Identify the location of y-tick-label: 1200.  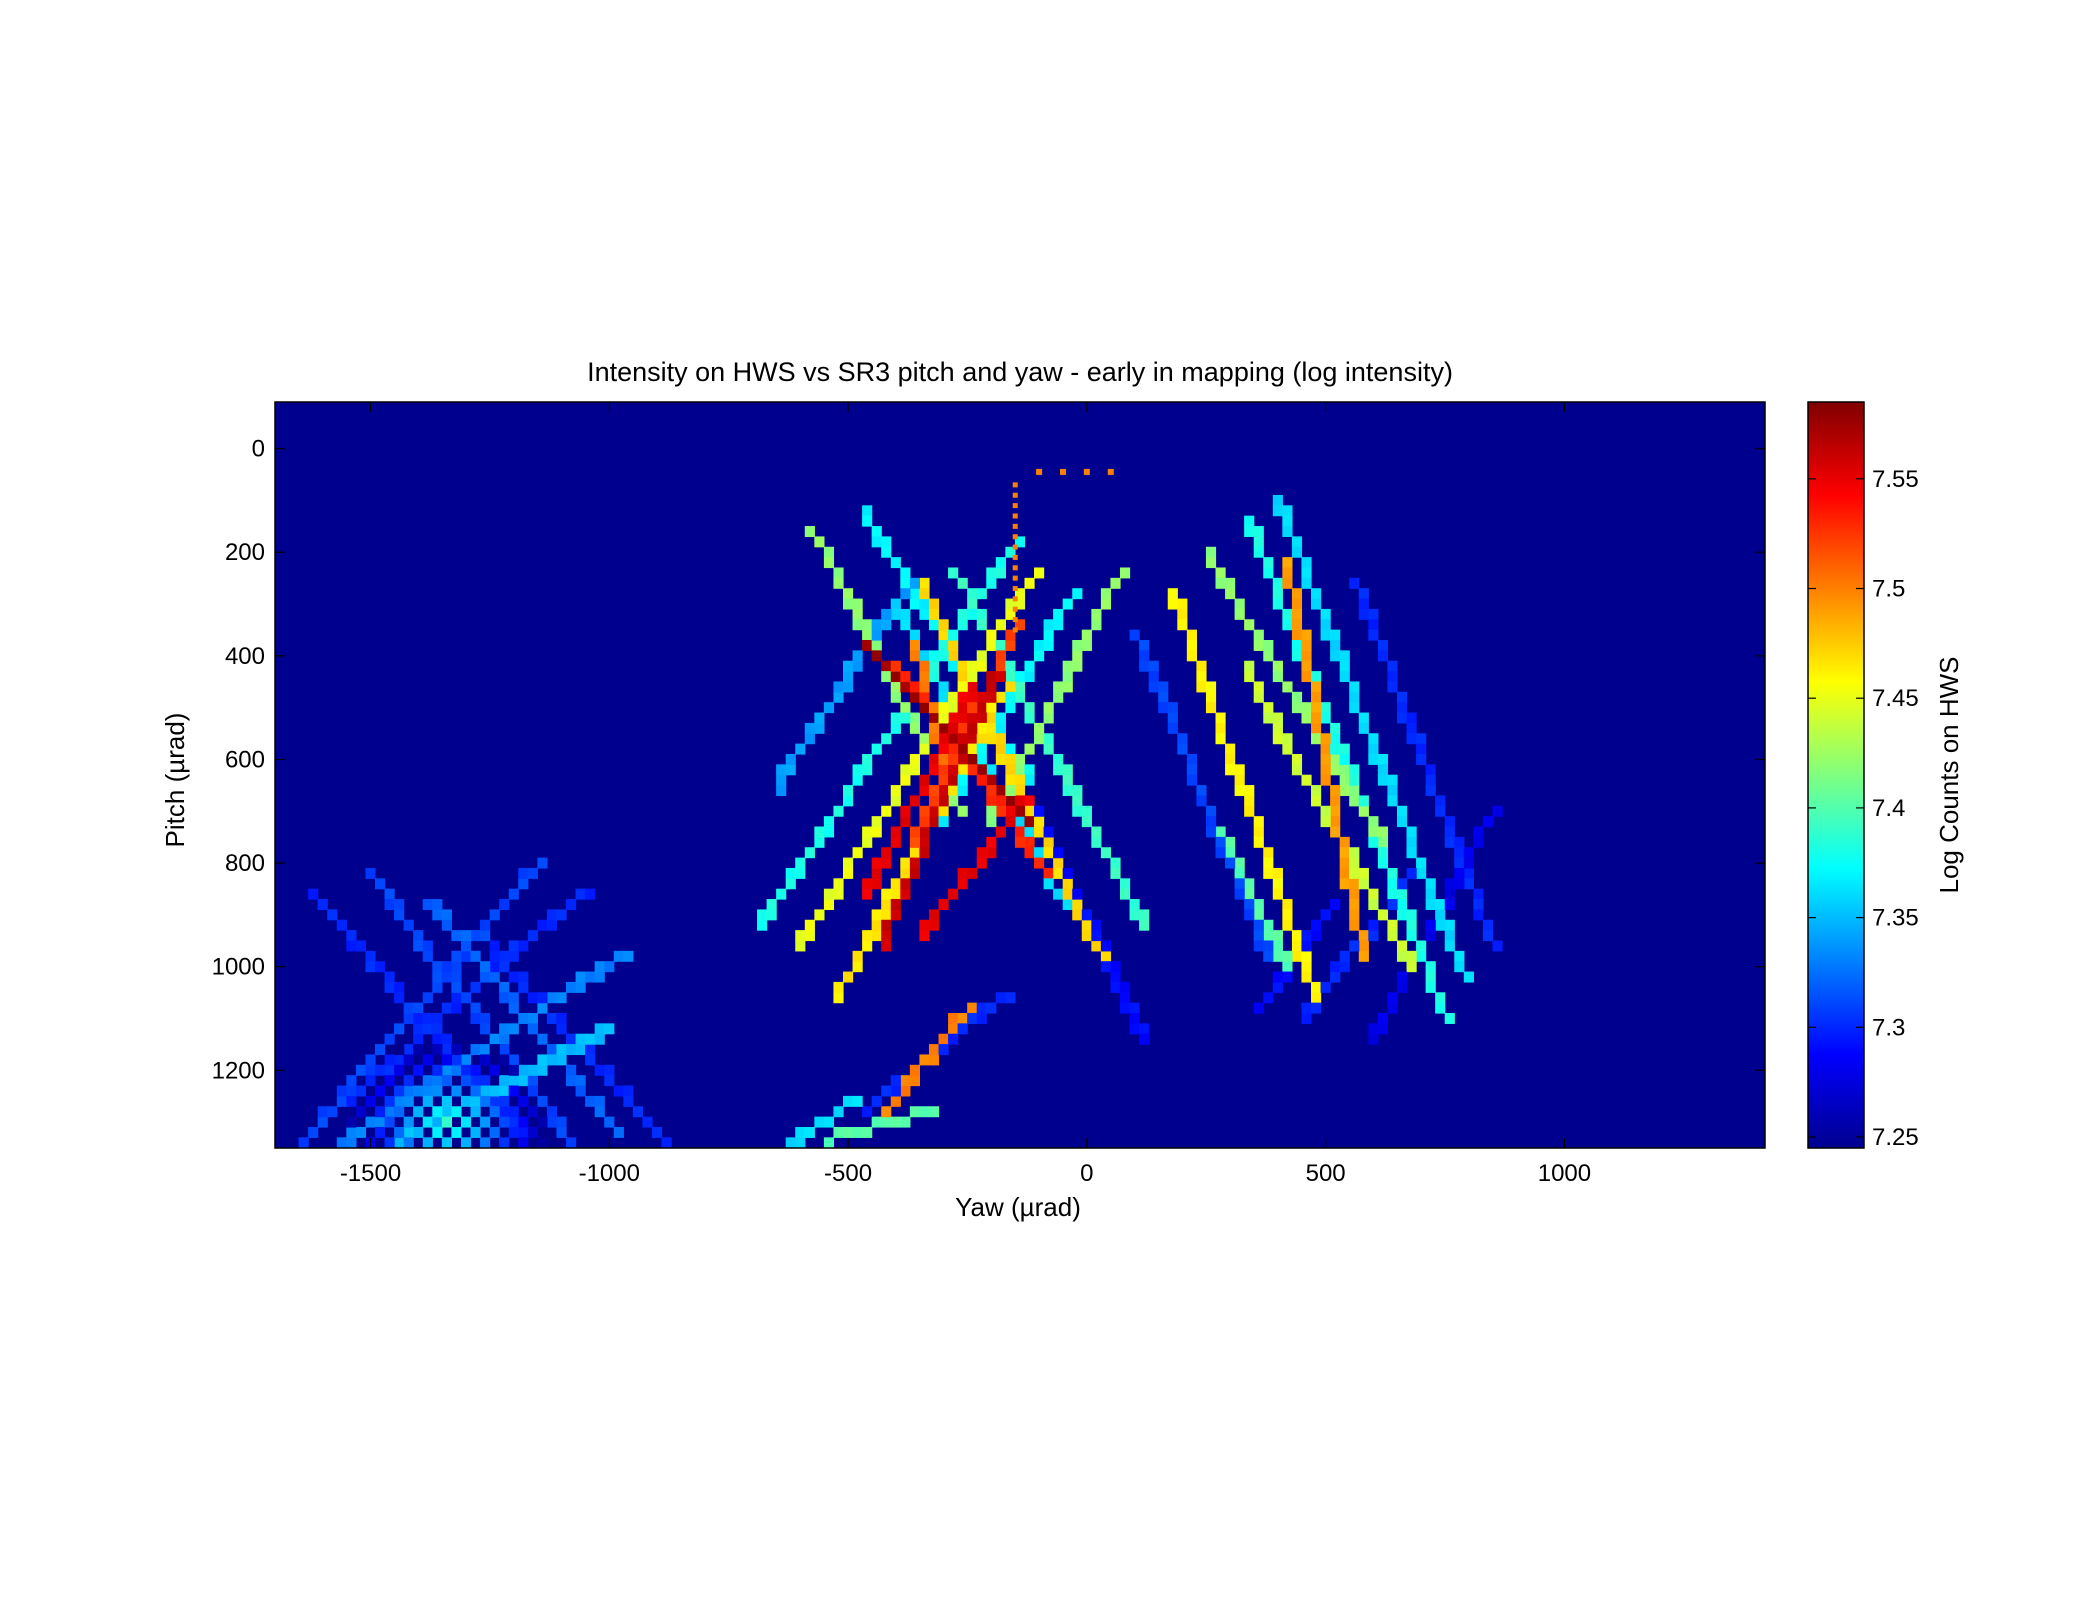
(238, 1070).